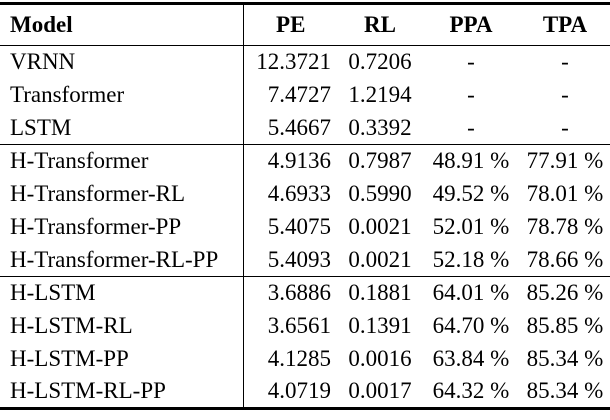  Describe the element at coordinates (293, 62) in the screenshot. I see `pe-cell: 12.3721` at that location.